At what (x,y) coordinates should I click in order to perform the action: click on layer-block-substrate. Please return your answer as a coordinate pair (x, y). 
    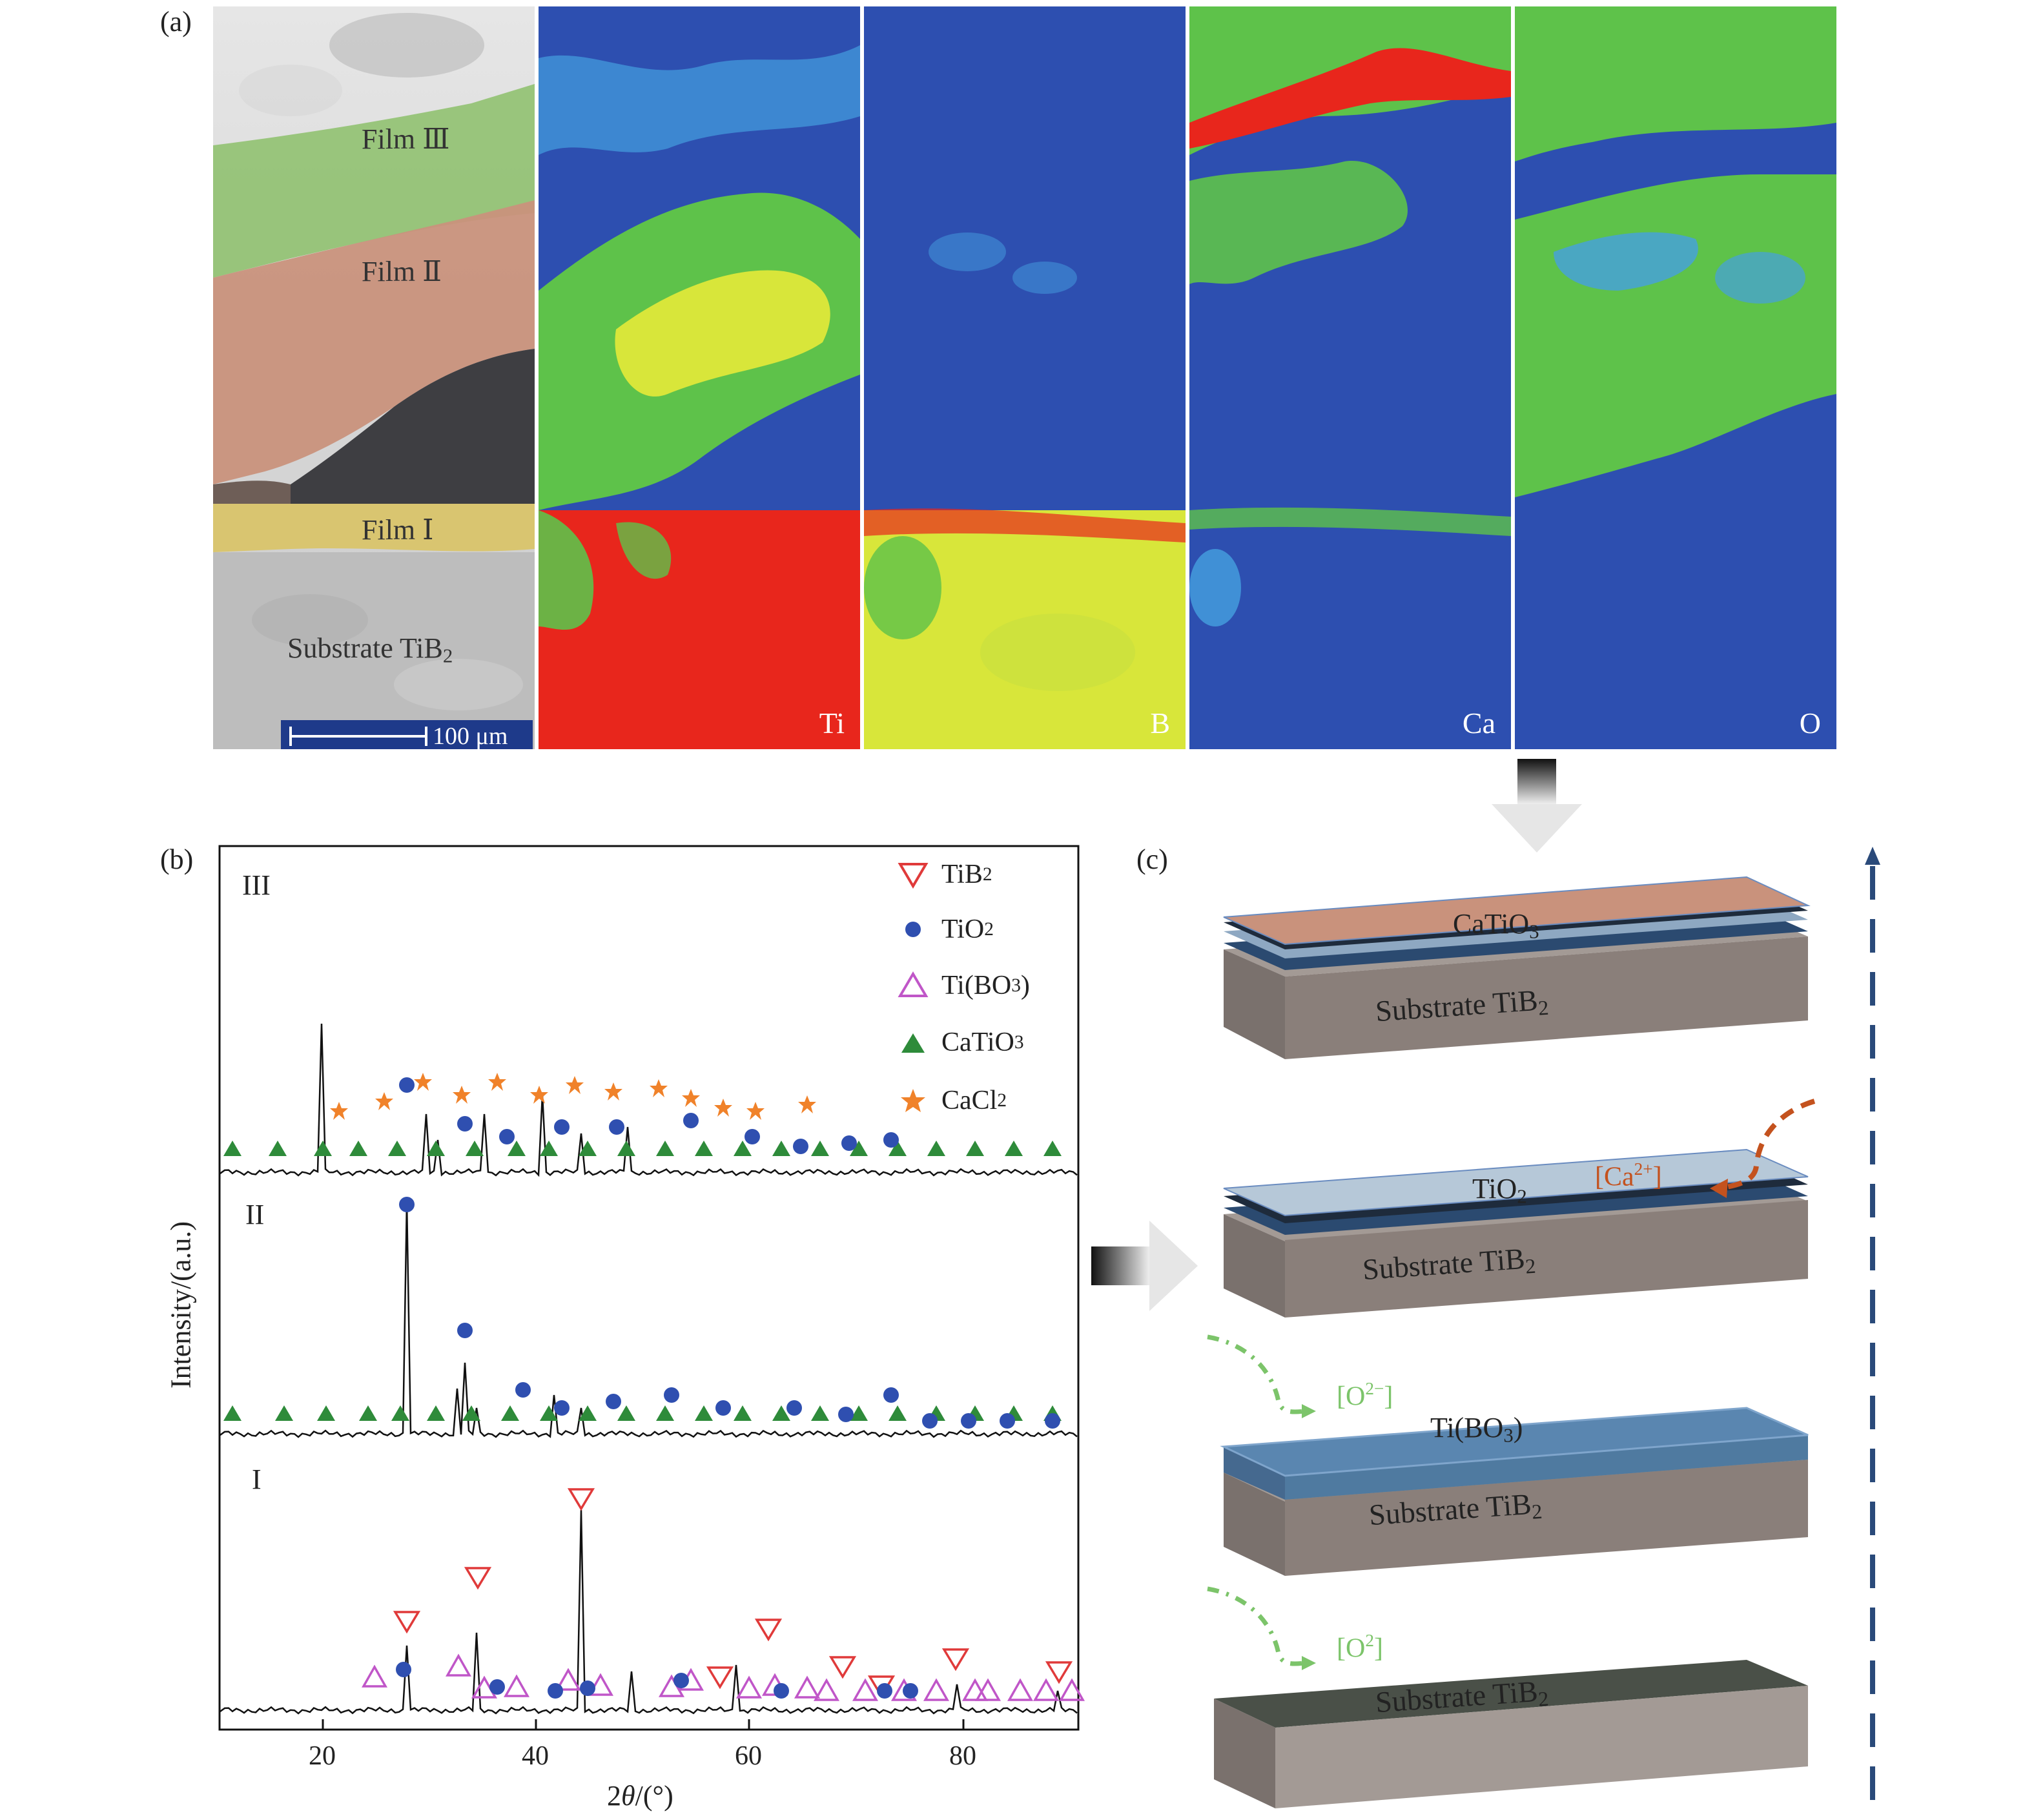
    Looking at the image, I should click on (1511, 1734).